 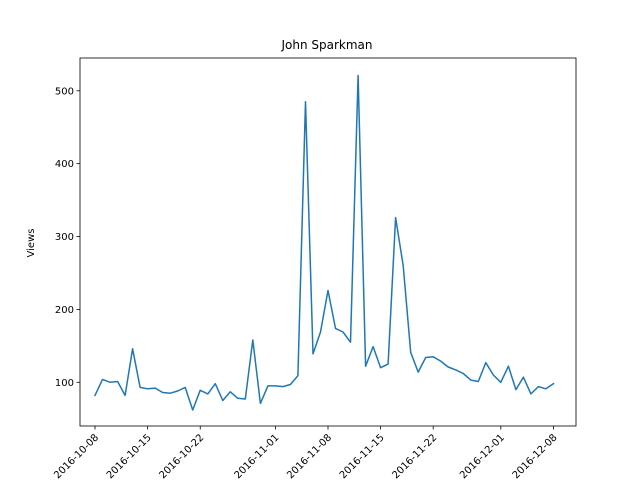 What do you see at coordinates (76, 456) in the screenshot?
I see `x-tick-label: 2016-10-08` at bounding box center [76, 456].